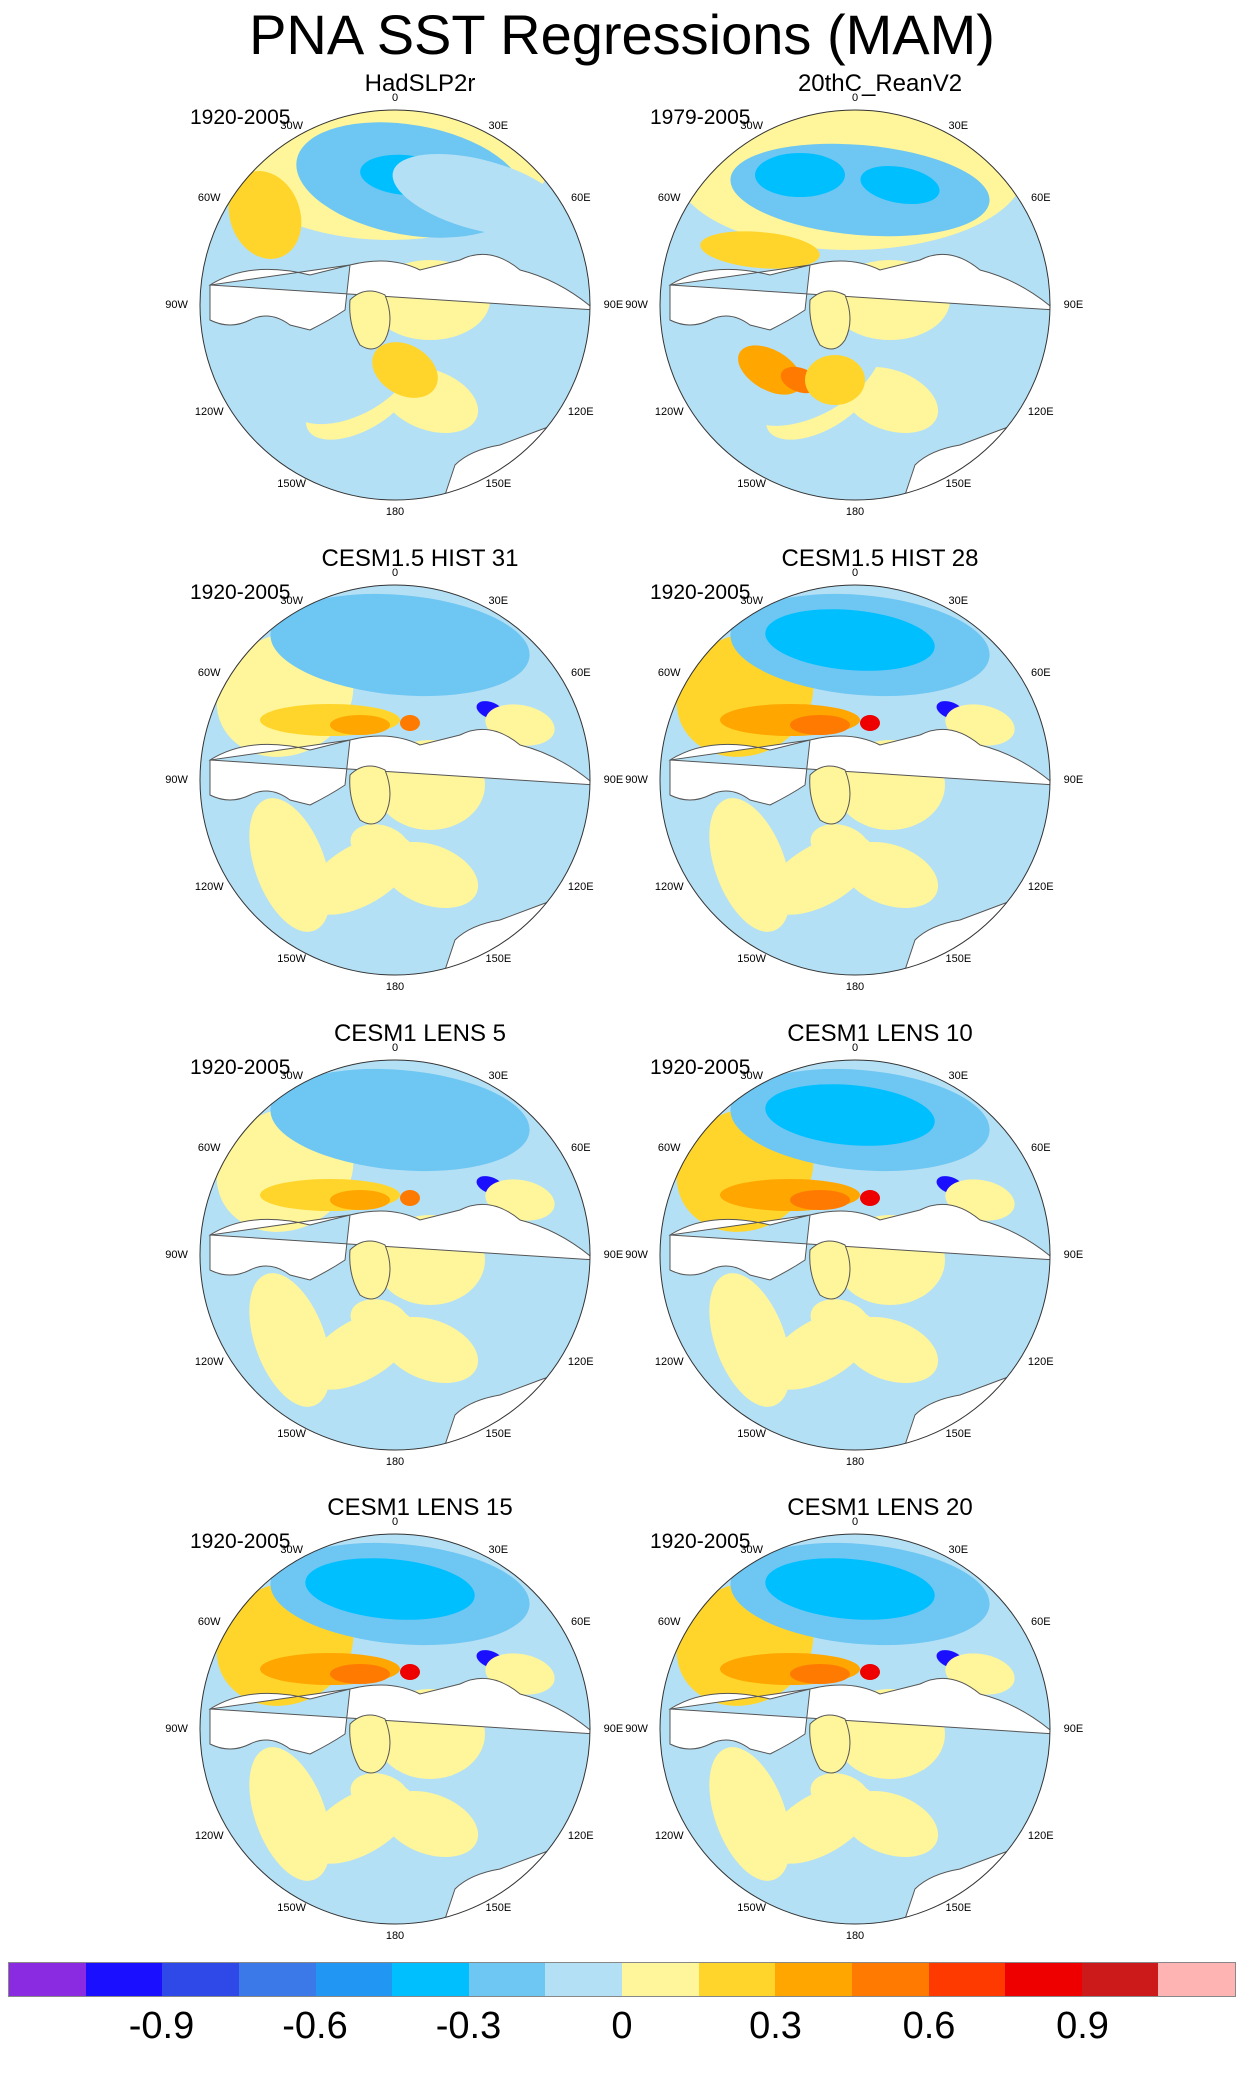 The height and width of the screenshot is (2086, 1244). What do you see at coordinates (880, 83) in the screenshot?
I see `panel-title: 20thC_ReanV2` at bounding box center [880, 83].